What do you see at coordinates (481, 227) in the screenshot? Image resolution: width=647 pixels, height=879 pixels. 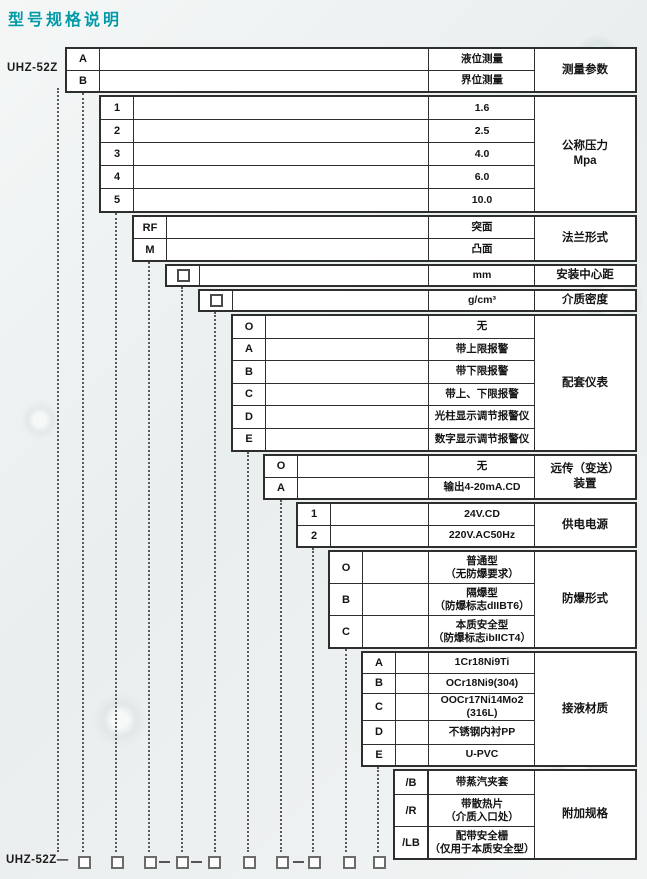 I see `desc-cell: 突面` at bounding box center [481, 227].